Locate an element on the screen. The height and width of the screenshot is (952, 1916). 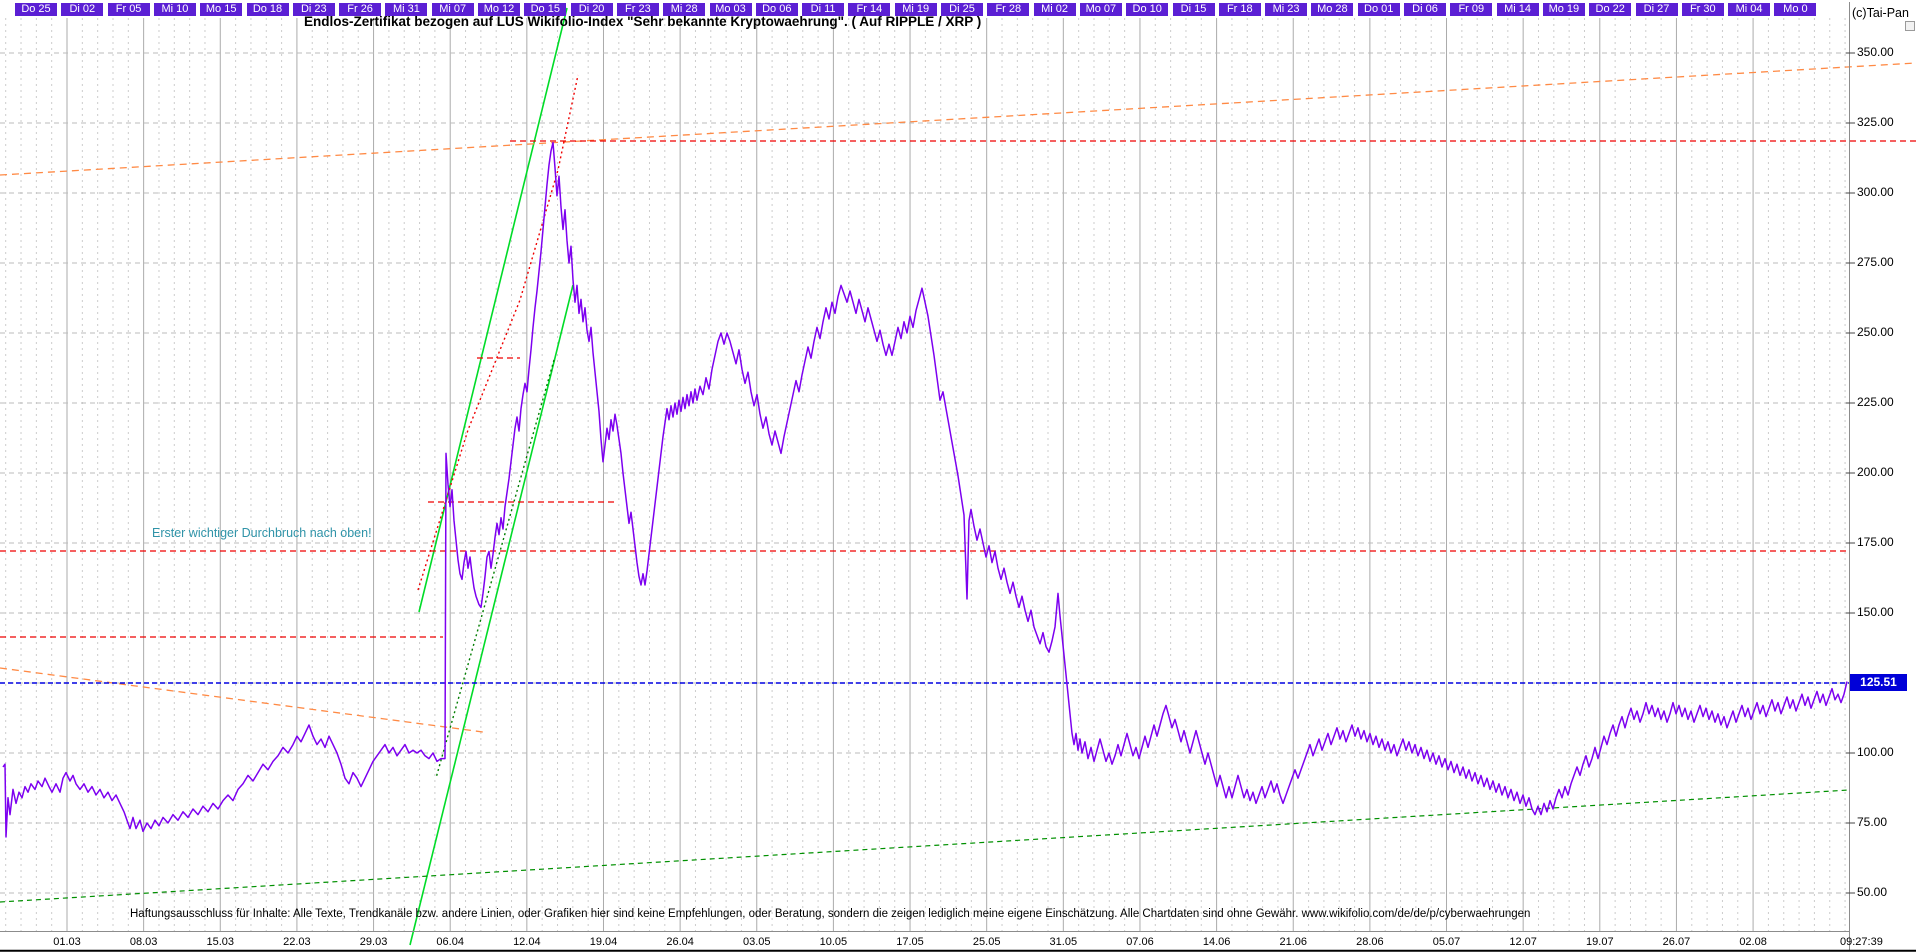
top-date-label: Do 22 is located at coordinates (1610, 9).